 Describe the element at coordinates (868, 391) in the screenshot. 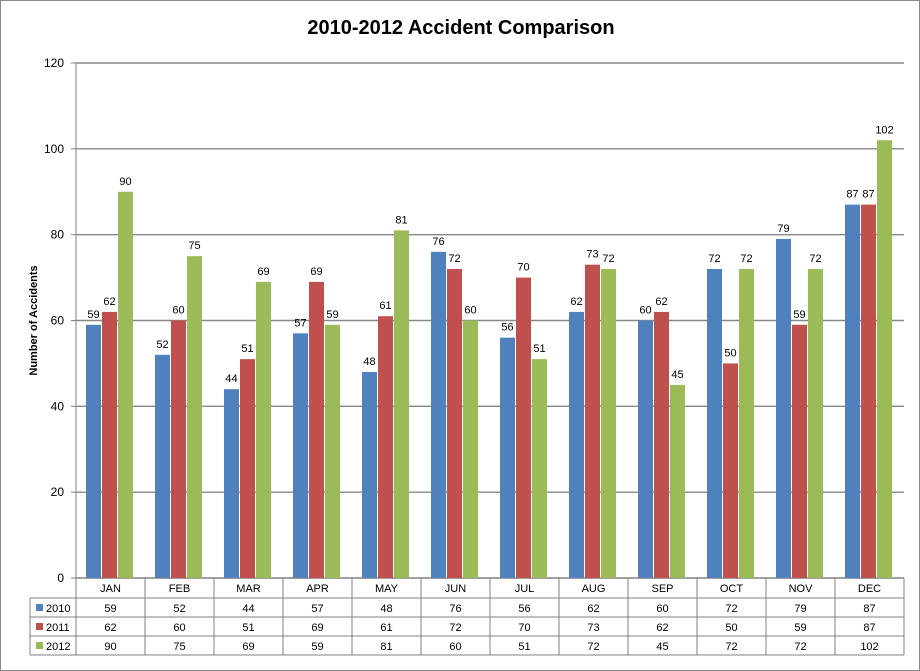

I see `bar-2011-dec` at that location.